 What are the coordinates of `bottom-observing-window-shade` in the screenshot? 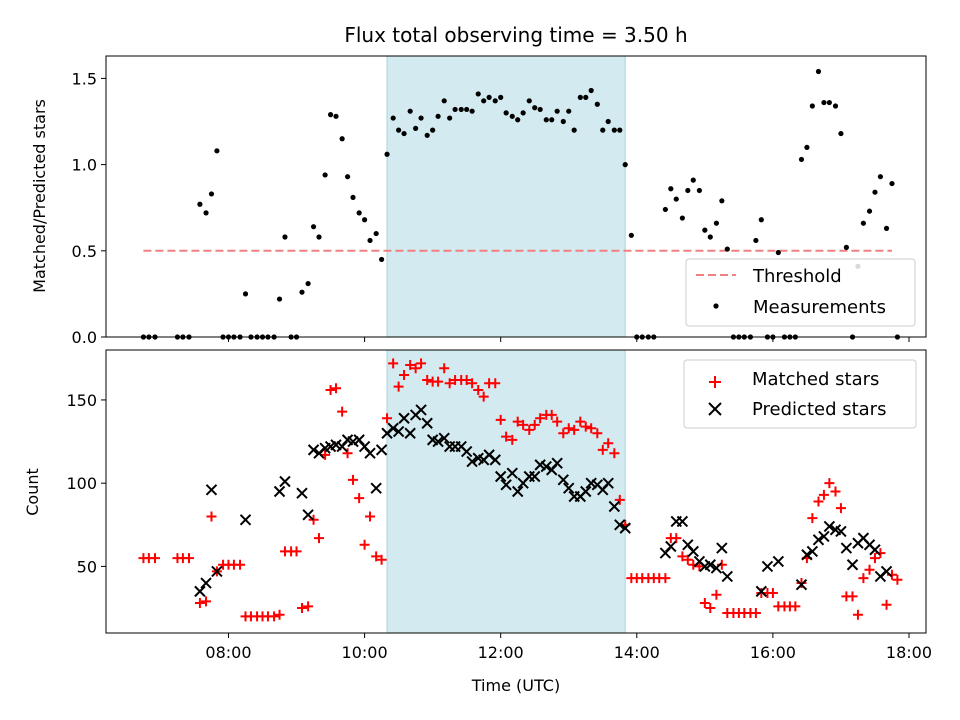 It's located at (506, 491).